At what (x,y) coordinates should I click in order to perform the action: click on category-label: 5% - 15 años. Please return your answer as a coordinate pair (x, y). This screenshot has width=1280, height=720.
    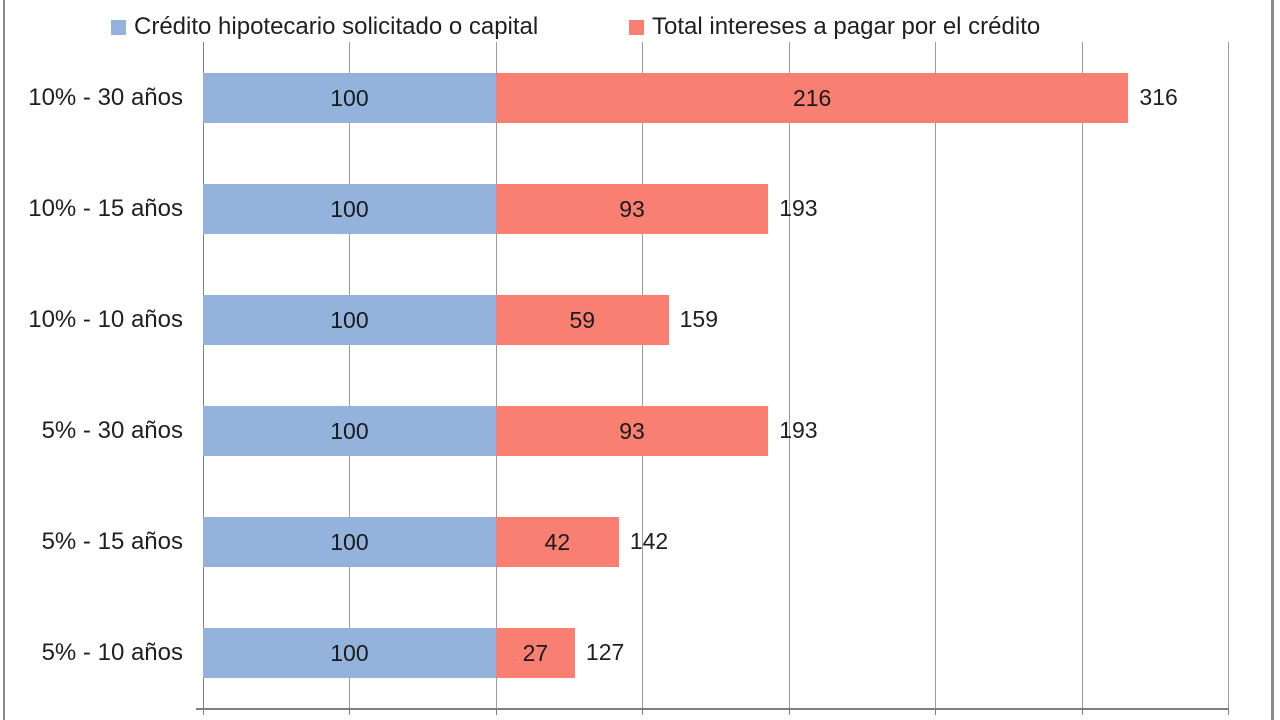
    Looking at the image, I should click on (112, 541).